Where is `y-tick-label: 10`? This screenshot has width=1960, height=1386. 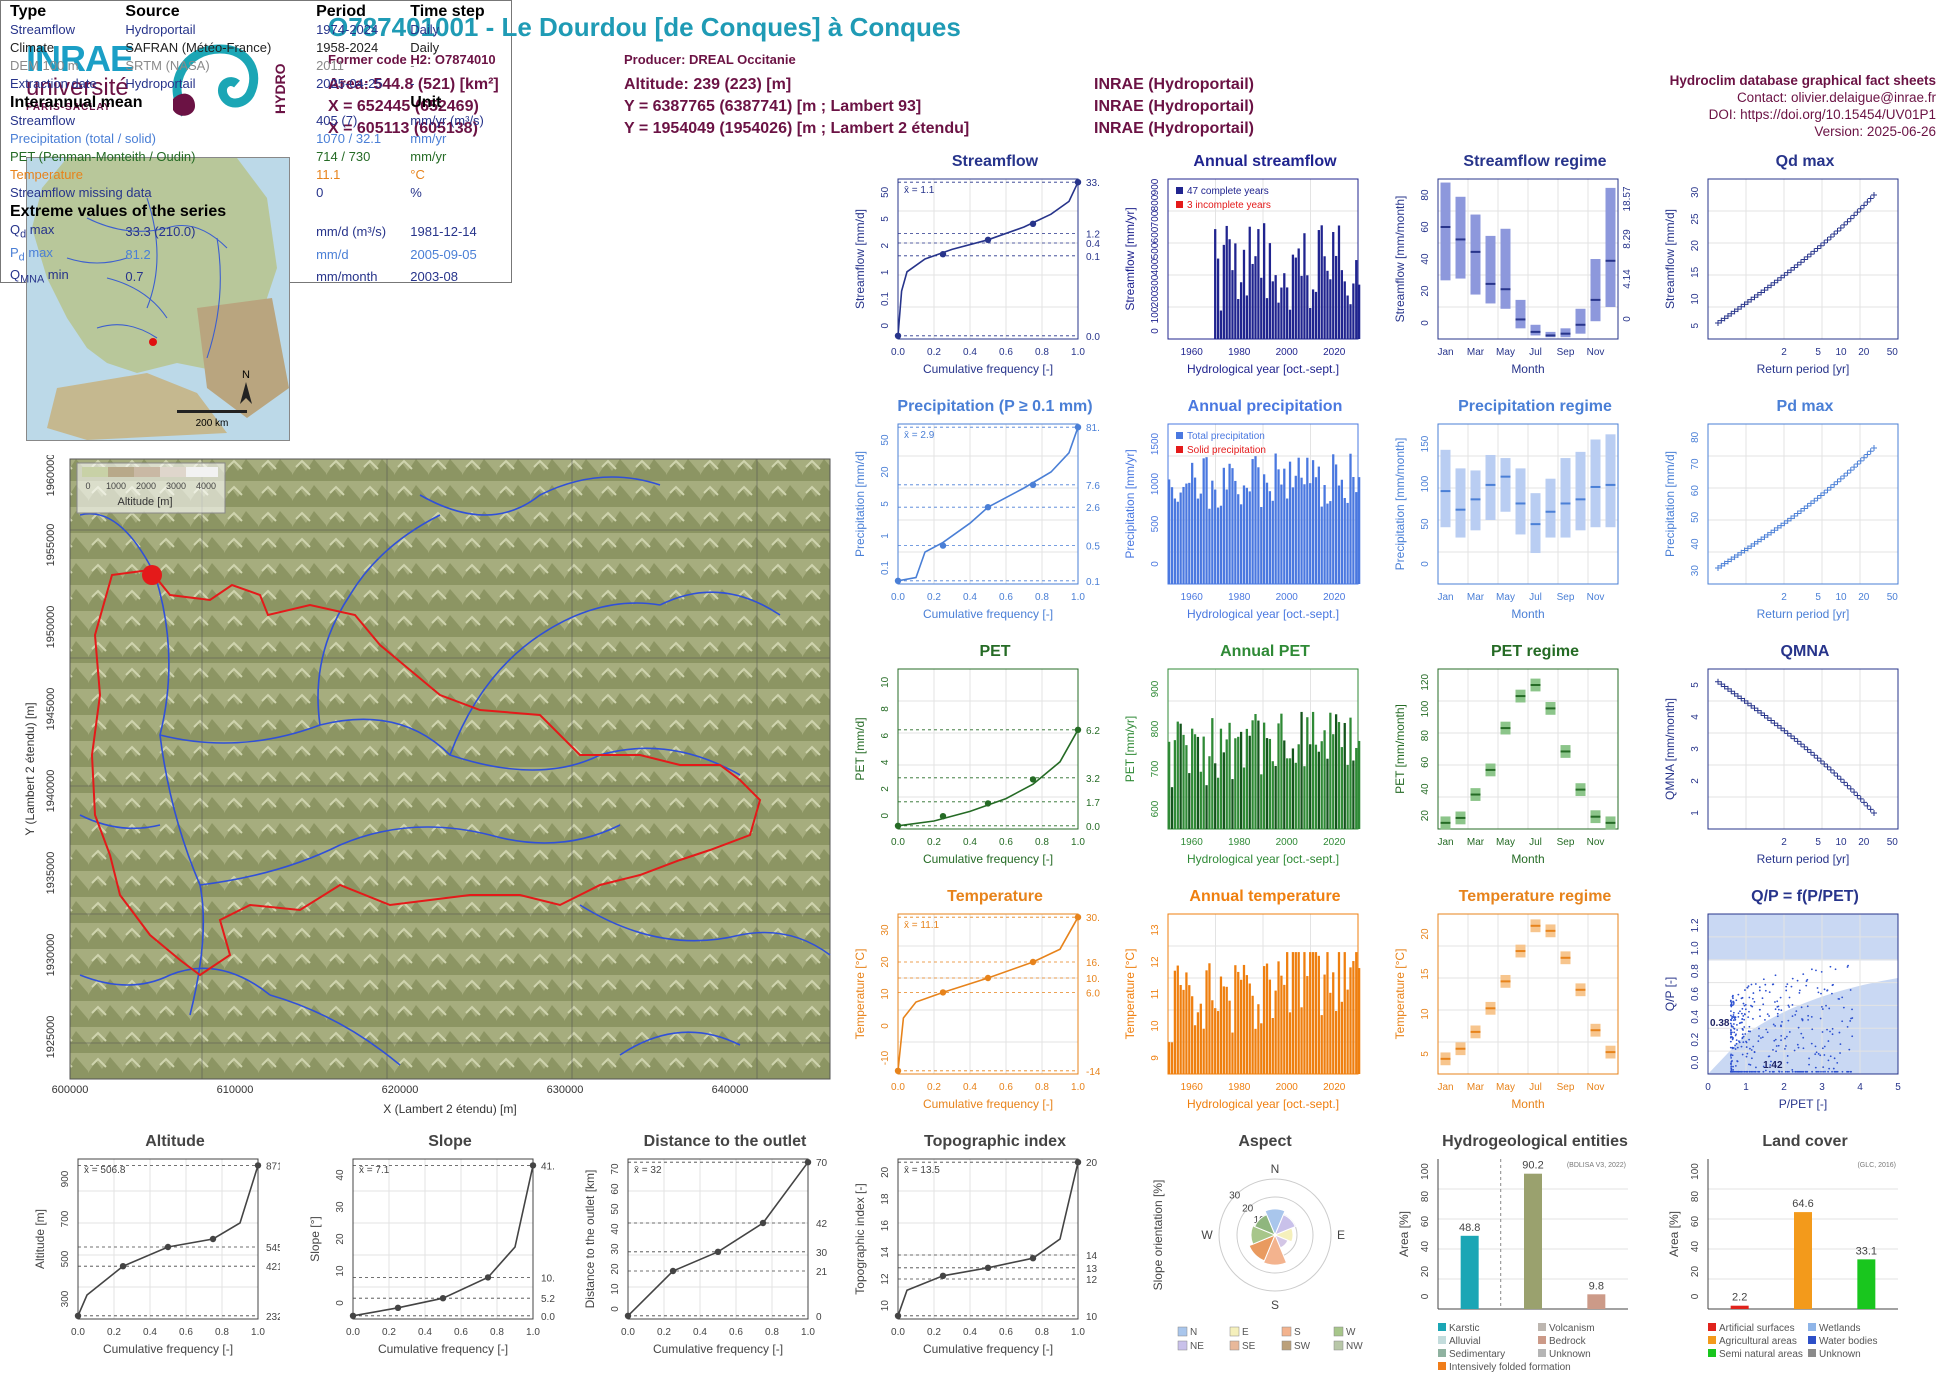
y-tick-label: 10 is located at coordinates (340, 1271).